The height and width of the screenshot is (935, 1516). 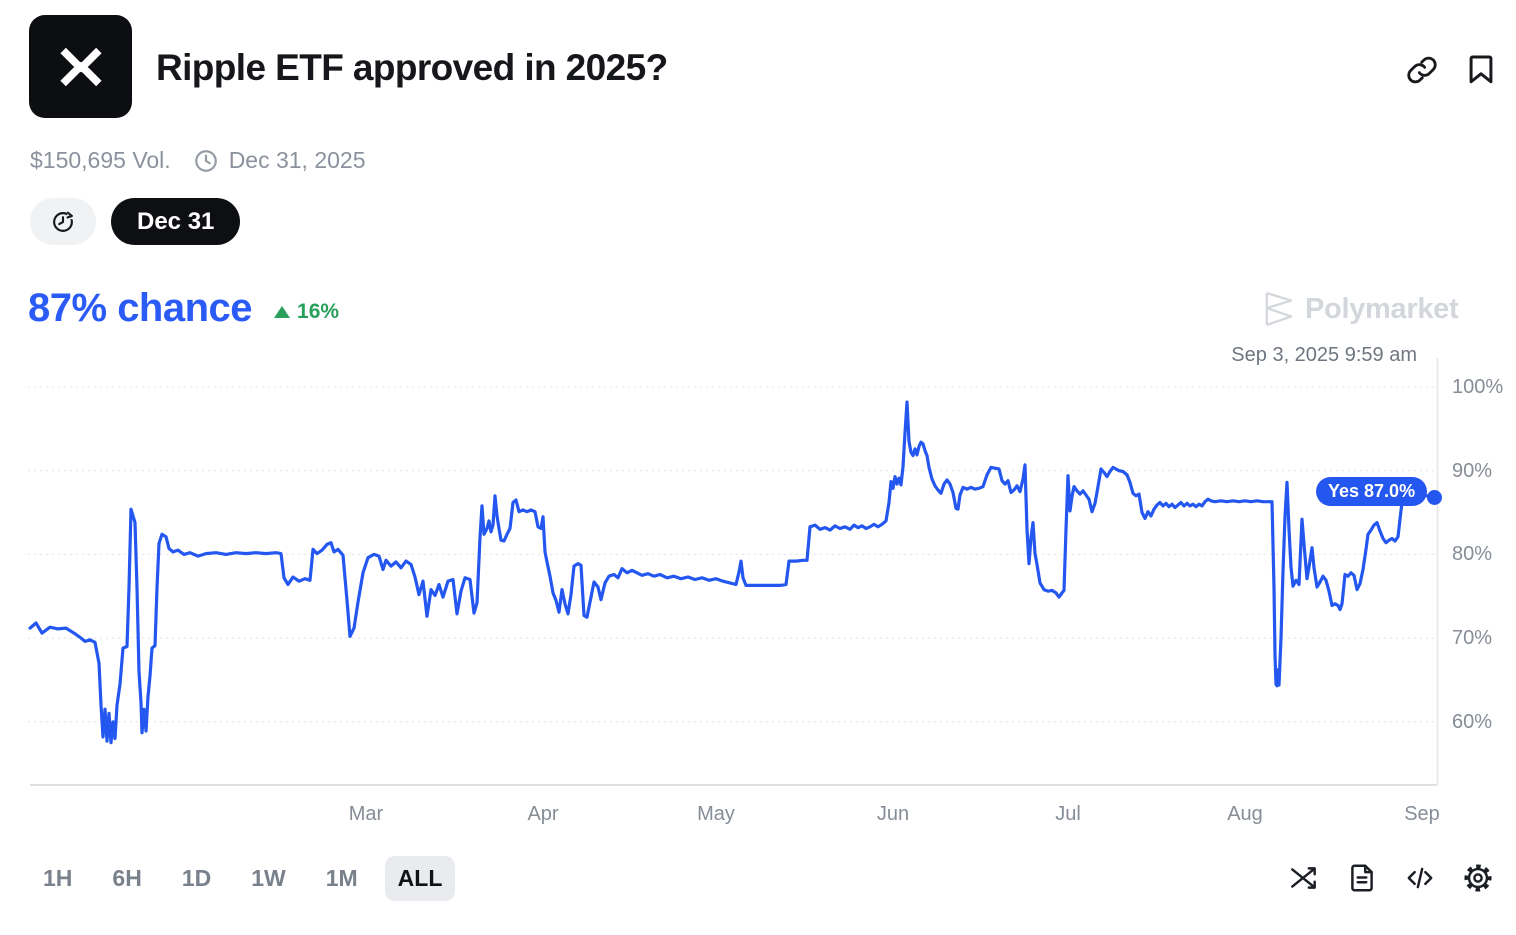 What do you see at coordinates (1382, 308) in the screenshot?
I see `polymarket-wordmark: Polymarket` at bounding box center [1382, 308].